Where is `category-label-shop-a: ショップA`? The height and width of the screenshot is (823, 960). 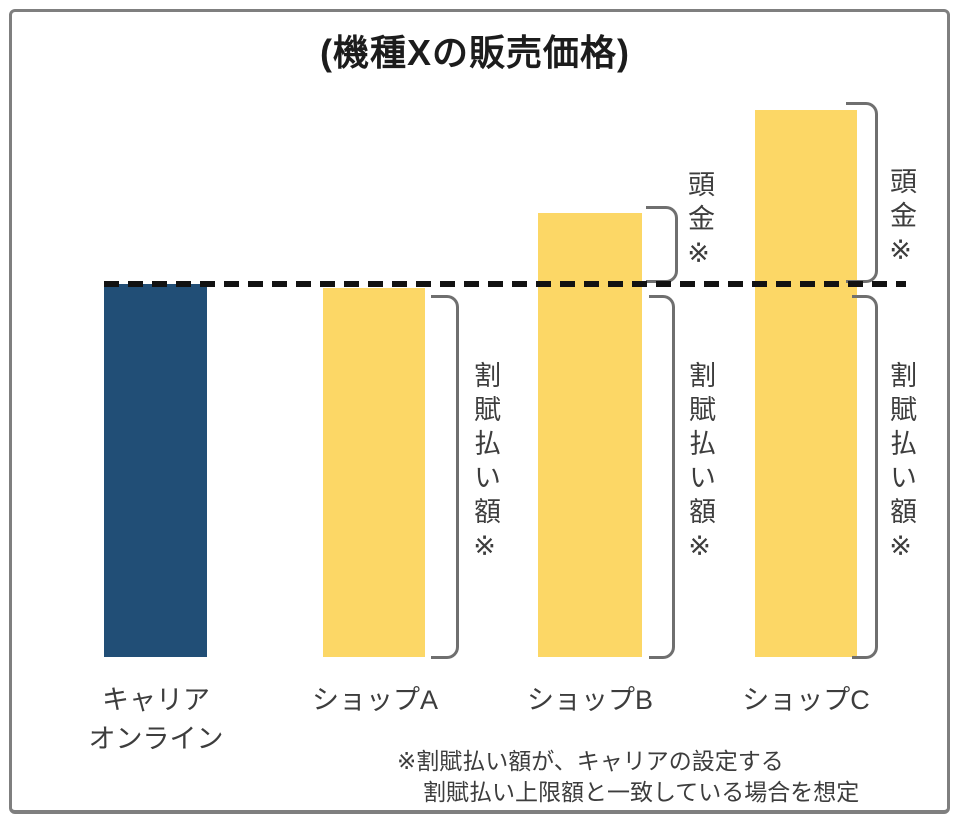
category-label-shop-a: ショップA is located at coordinates (374, 700).